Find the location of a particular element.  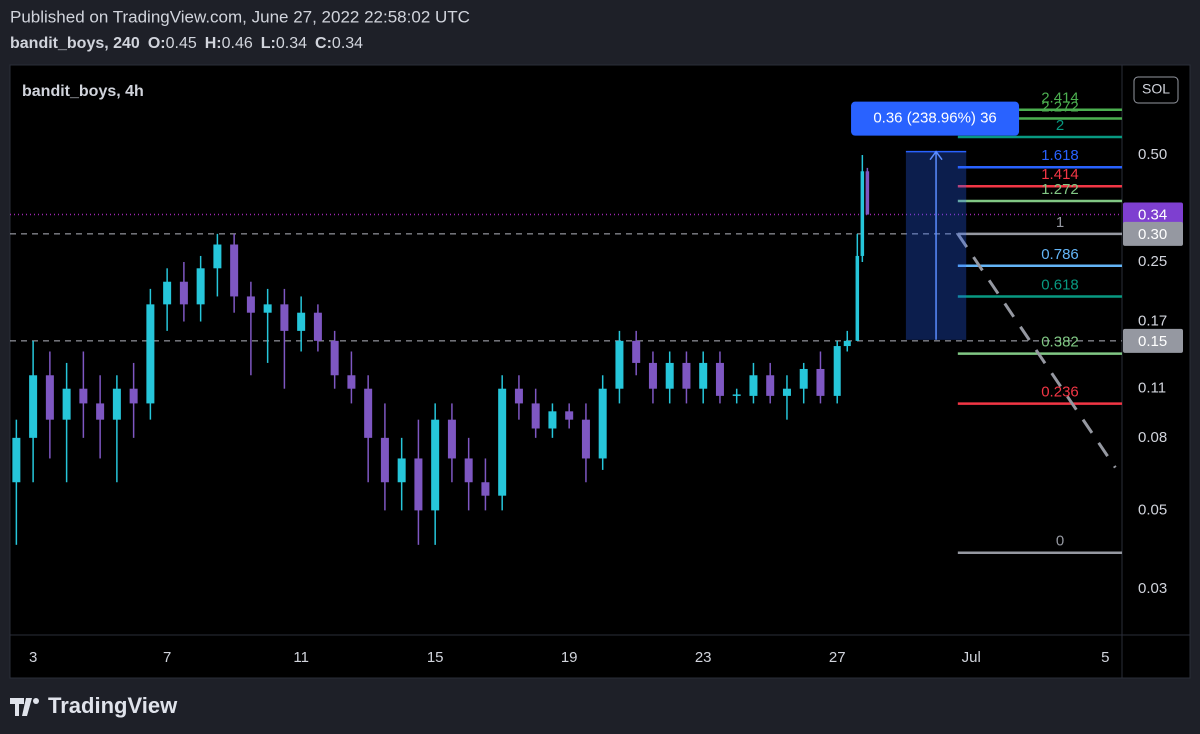

y-tick-label: 0.08 is located at coordinates (1152, 437).